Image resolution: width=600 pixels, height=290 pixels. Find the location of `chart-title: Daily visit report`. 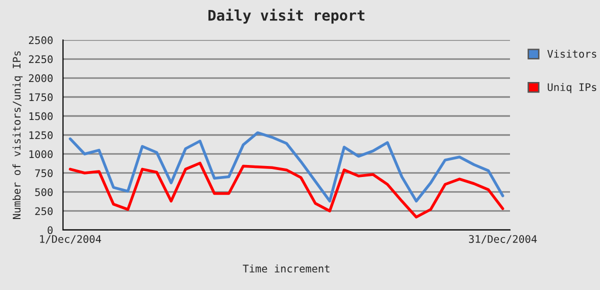

chart-title: Daily visit report is located at coordinates (286, 16).